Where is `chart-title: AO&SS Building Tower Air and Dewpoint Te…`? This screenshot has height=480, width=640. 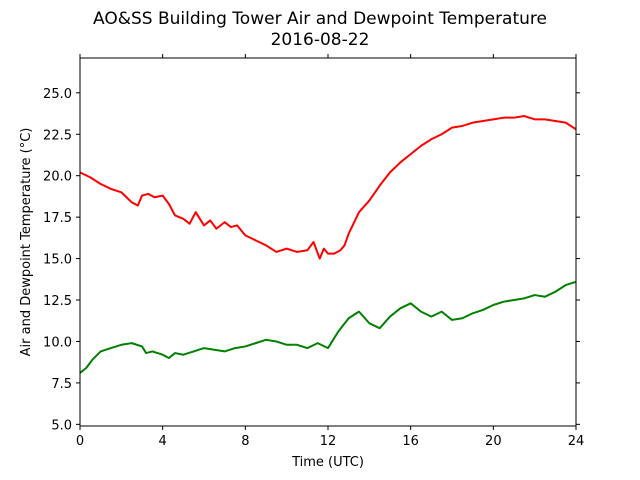
chart-title: AO&SS Building Tower Air and Dewpoint Te… is located at coordinates (320, 19).